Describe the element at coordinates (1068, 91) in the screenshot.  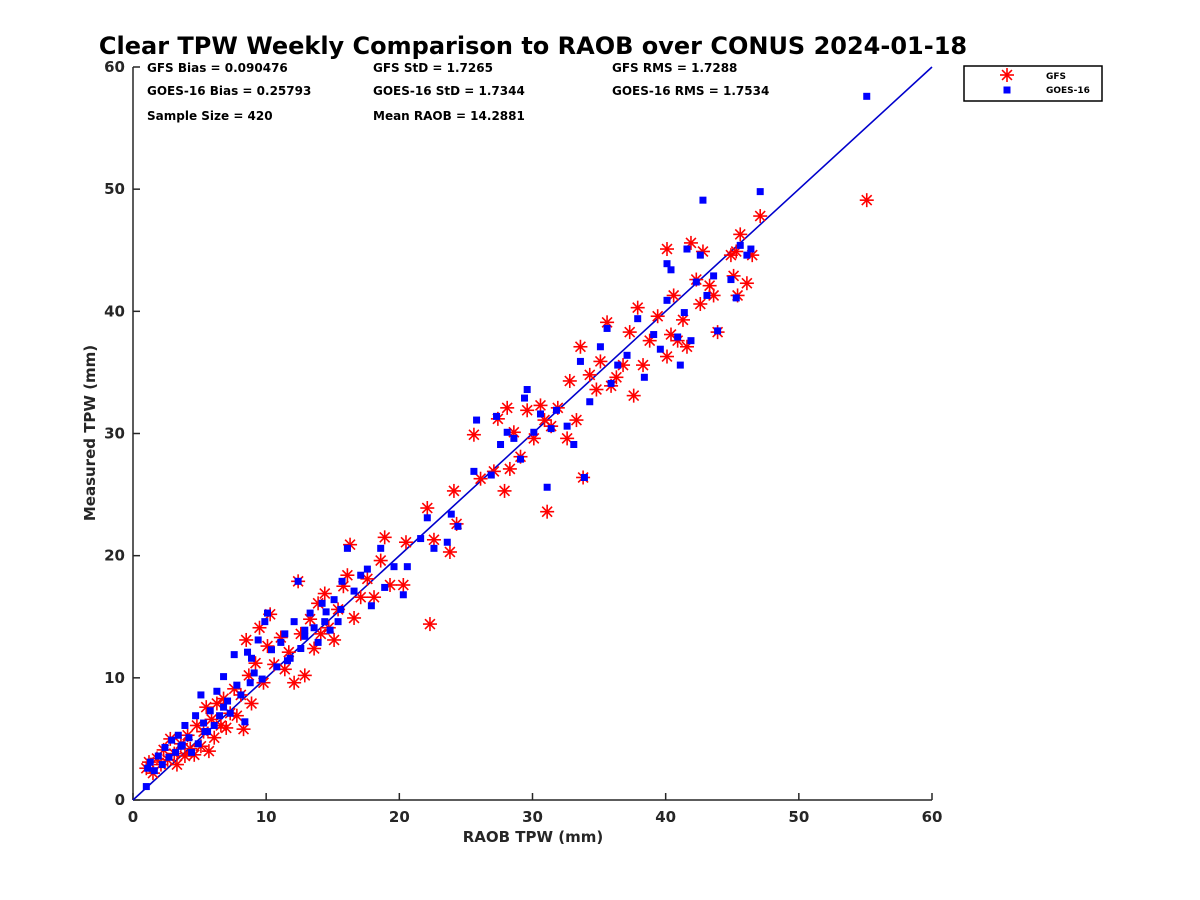
I see `legend-goes-16-label: GOES-16` at that location.